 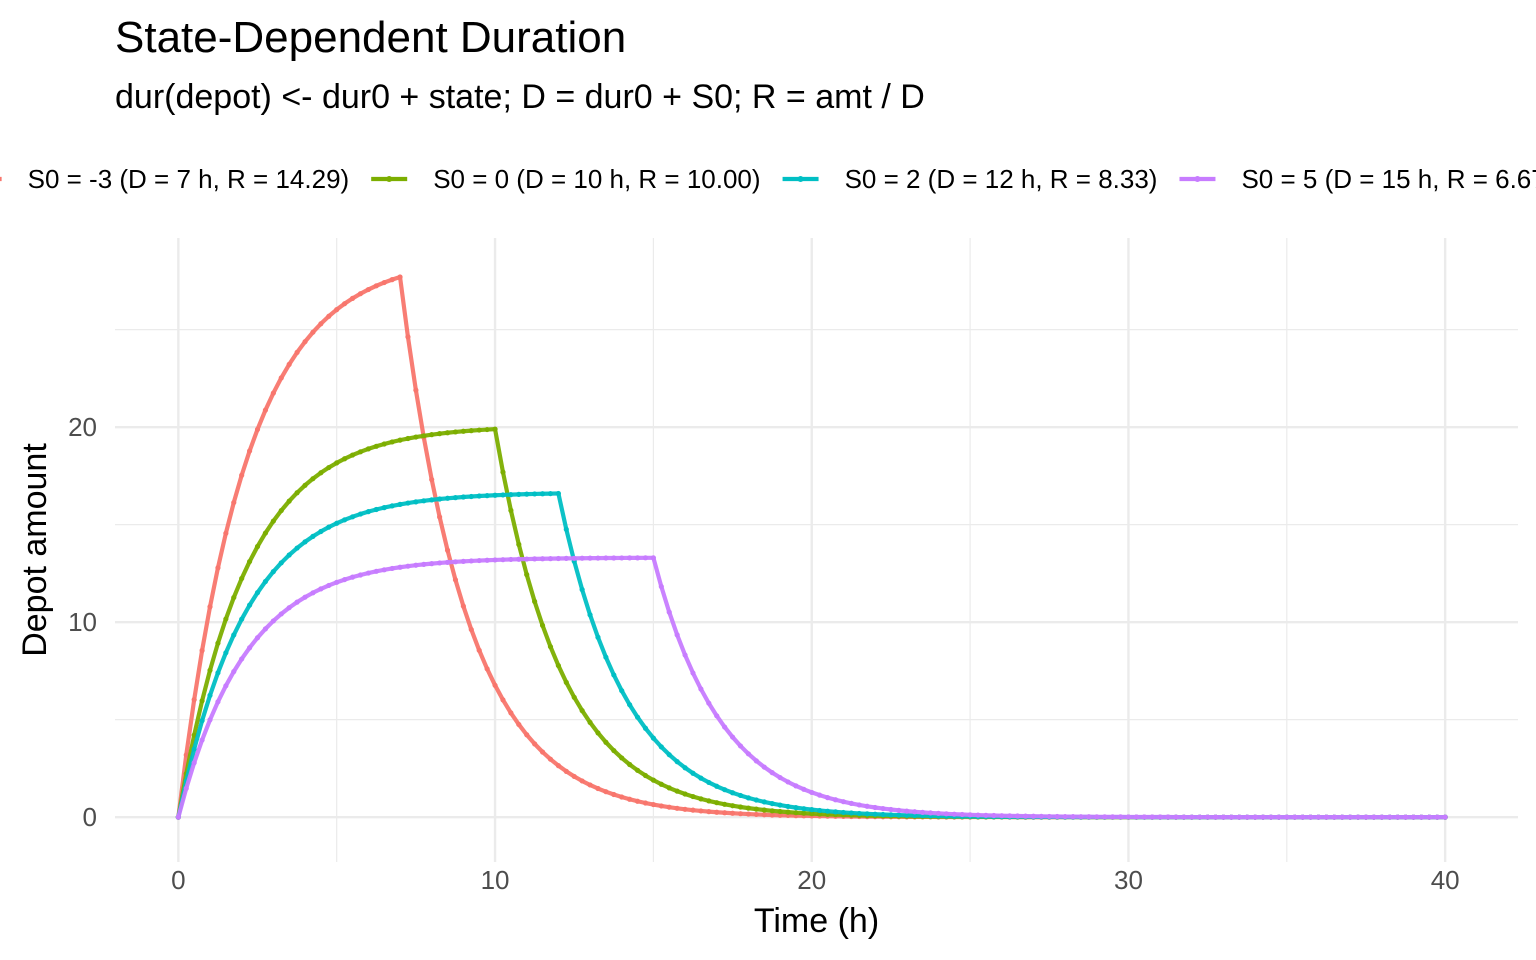 I want to click on x-tick-label: 10, so click(x=495, y=880).